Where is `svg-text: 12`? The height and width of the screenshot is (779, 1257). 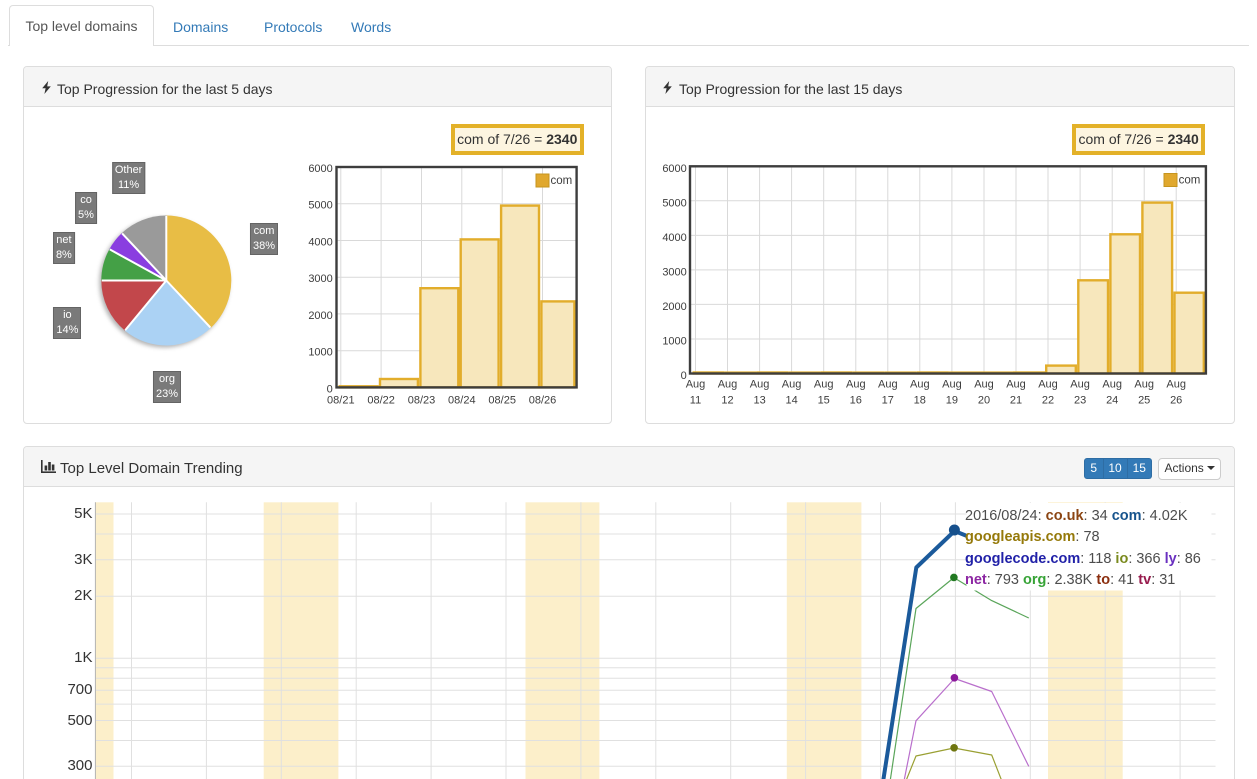
svg-text: 12 is located at coordinates (727, 401).